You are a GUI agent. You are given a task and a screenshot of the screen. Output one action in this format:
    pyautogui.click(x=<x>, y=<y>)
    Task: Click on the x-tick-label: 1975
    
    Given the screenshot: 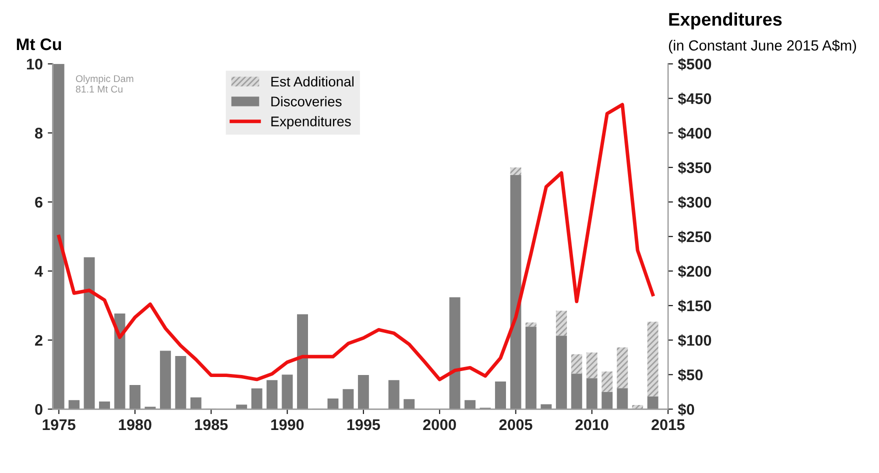 What is the action you would take?
    pyautogui.click(x=59, y=424)
    